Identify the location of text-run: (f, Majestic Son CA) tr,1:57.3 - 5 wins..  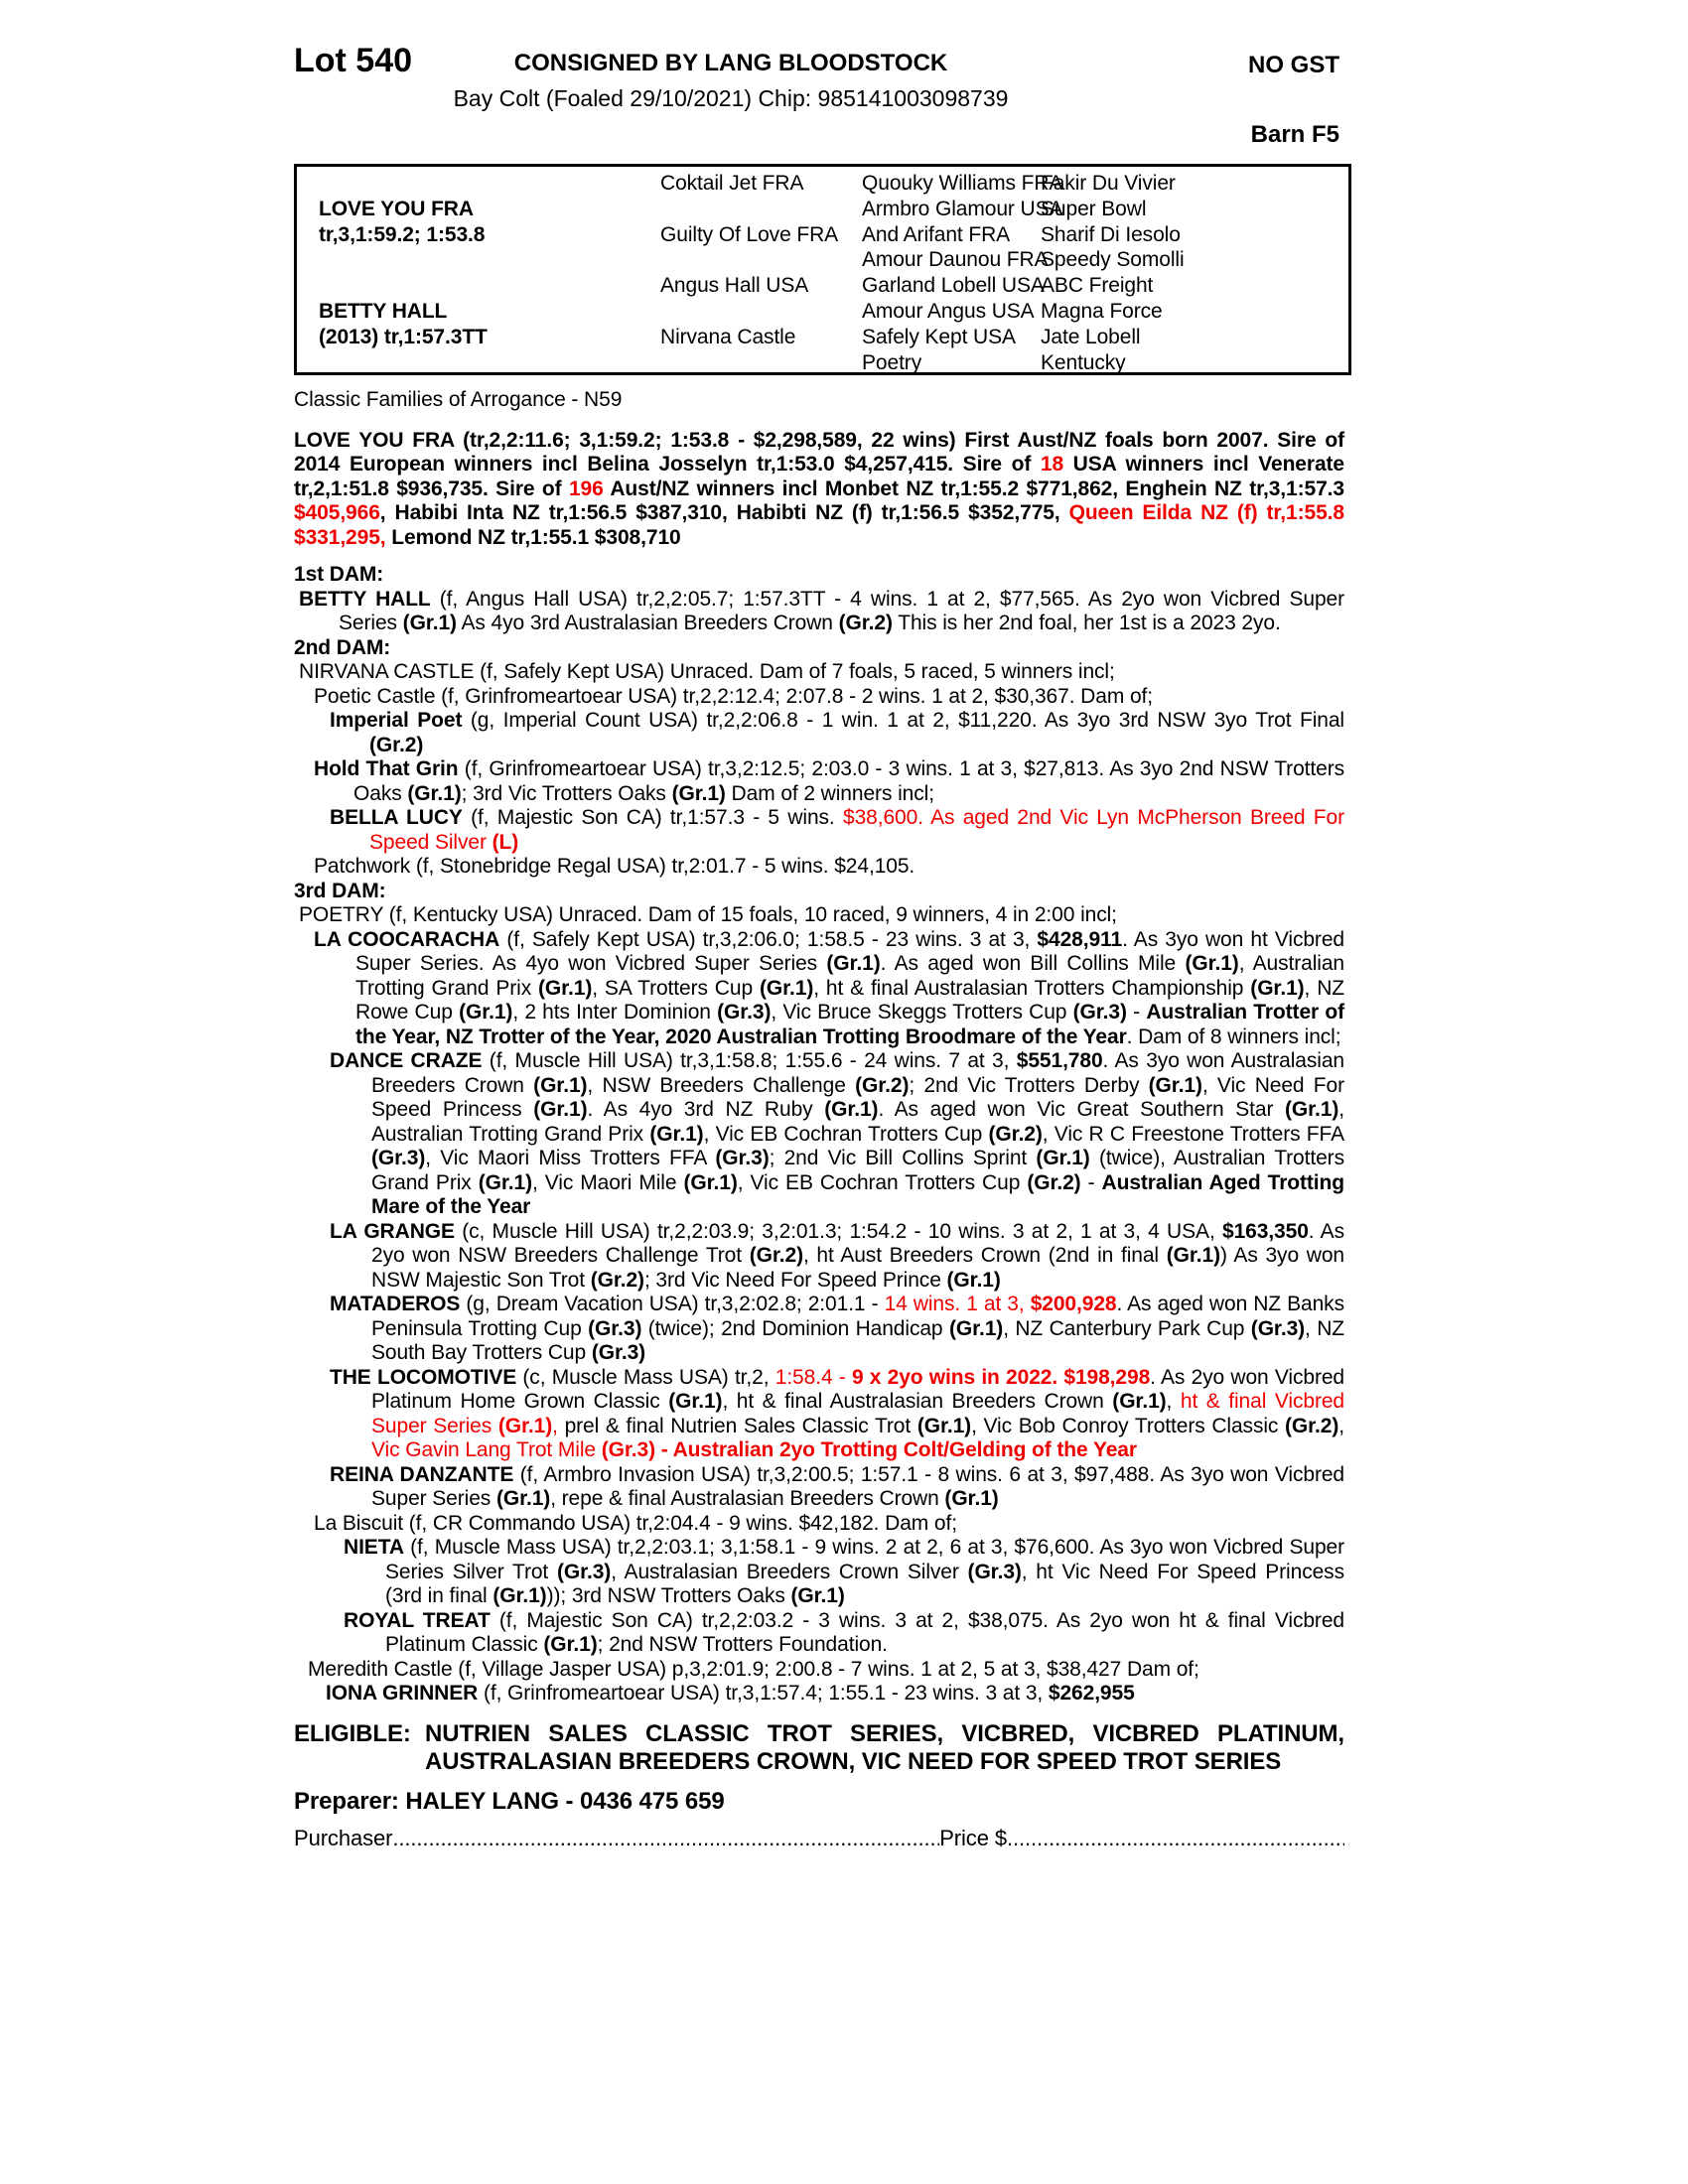
(652, 817).